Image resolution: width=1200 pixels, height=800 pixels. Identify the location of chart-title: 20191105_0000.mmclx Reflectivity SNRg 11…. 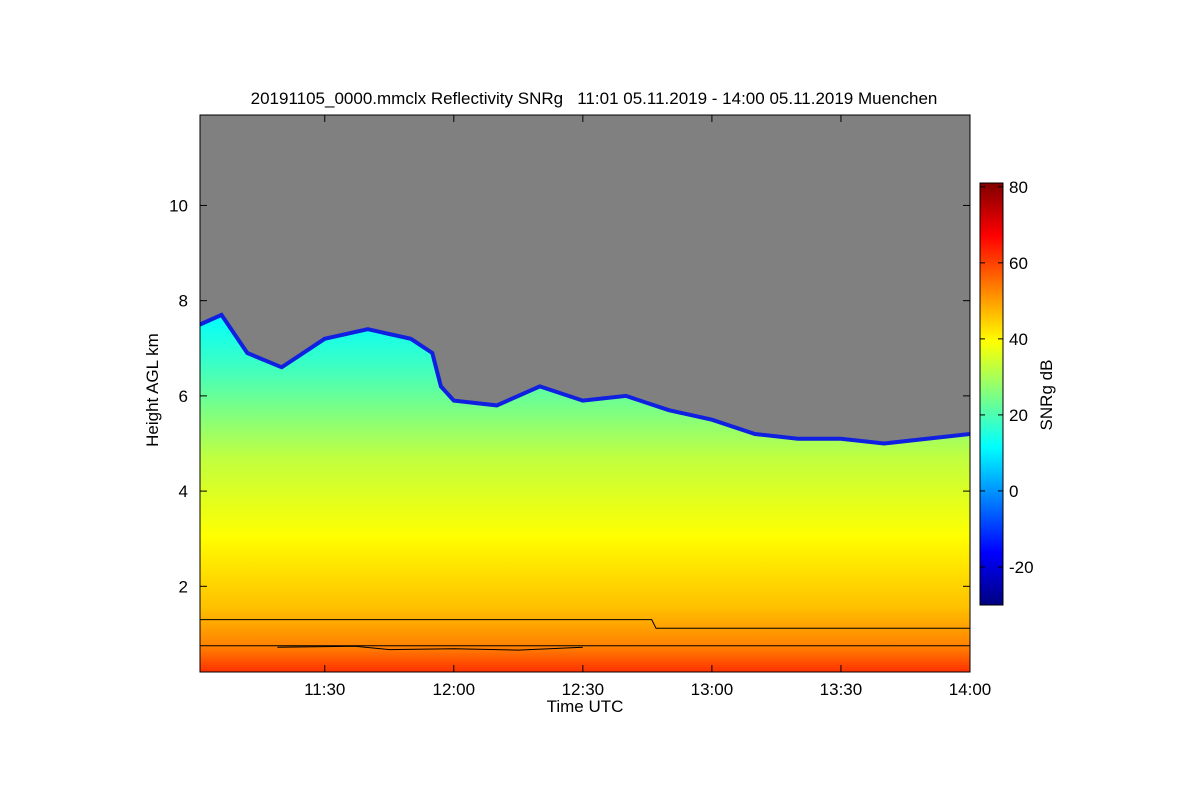
(594, 98).